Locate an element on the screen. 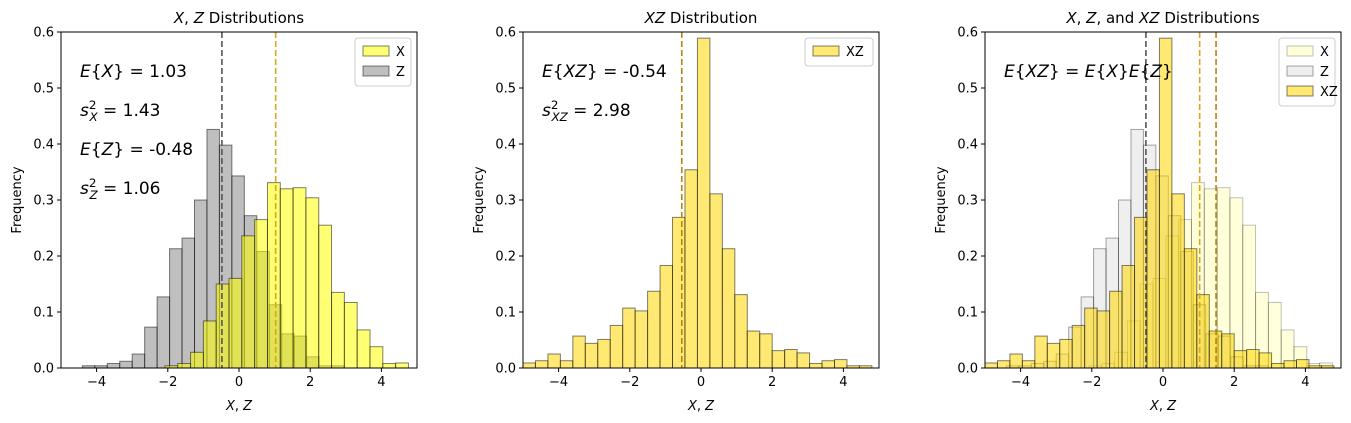  chart-title-part: Z is located at coordinates (1091, 18).